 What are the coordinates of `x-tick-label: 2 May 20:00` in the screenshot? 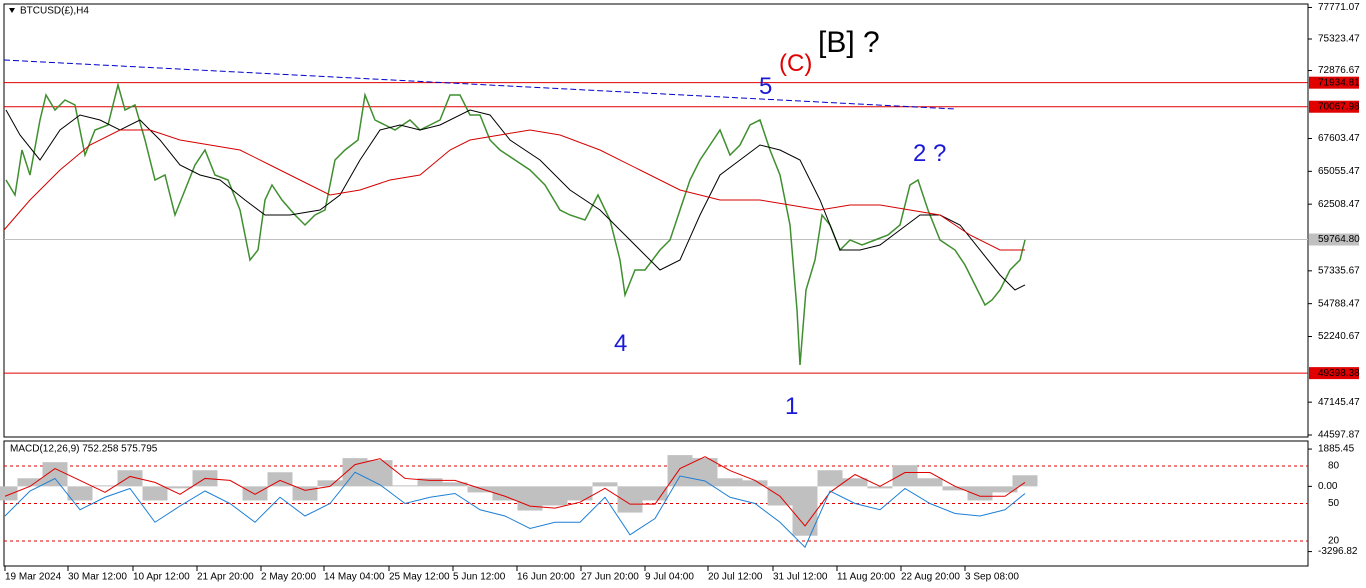 It's located at (288, 577).